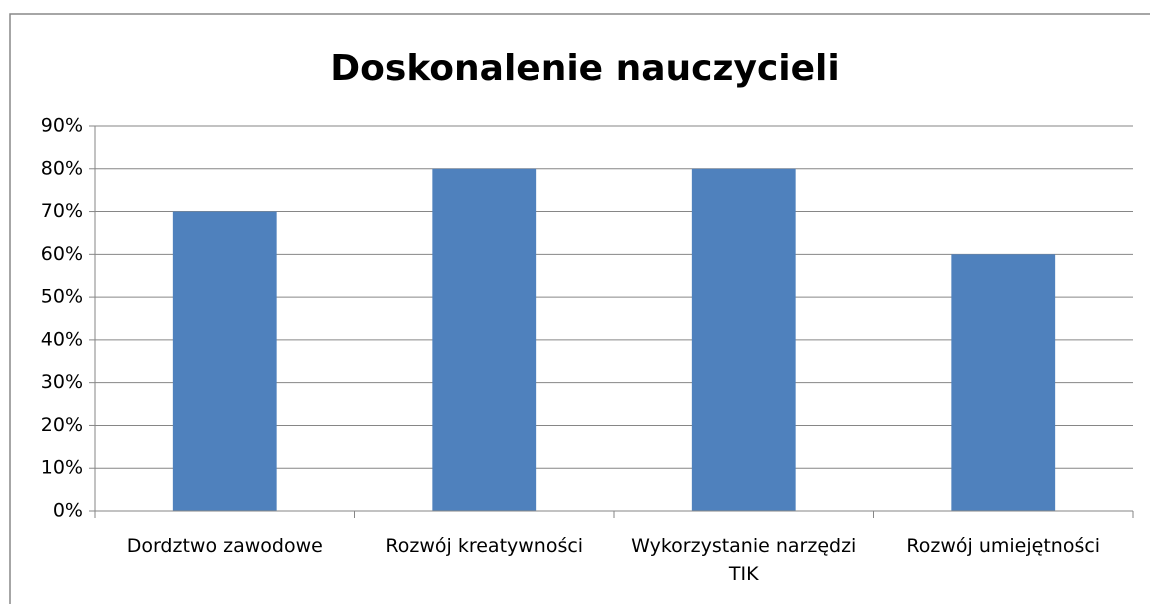 The height and width of the screenshot is (604, 1150). I want to click on y-tick-label: 90%, so click(62, 126).